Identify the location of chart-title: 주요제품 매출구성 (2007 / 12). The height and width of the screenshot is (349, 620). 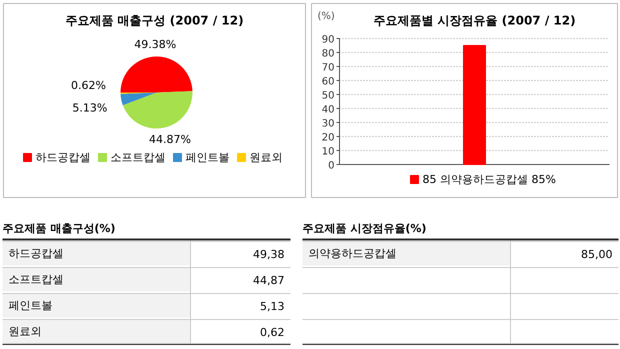
(154, 21).